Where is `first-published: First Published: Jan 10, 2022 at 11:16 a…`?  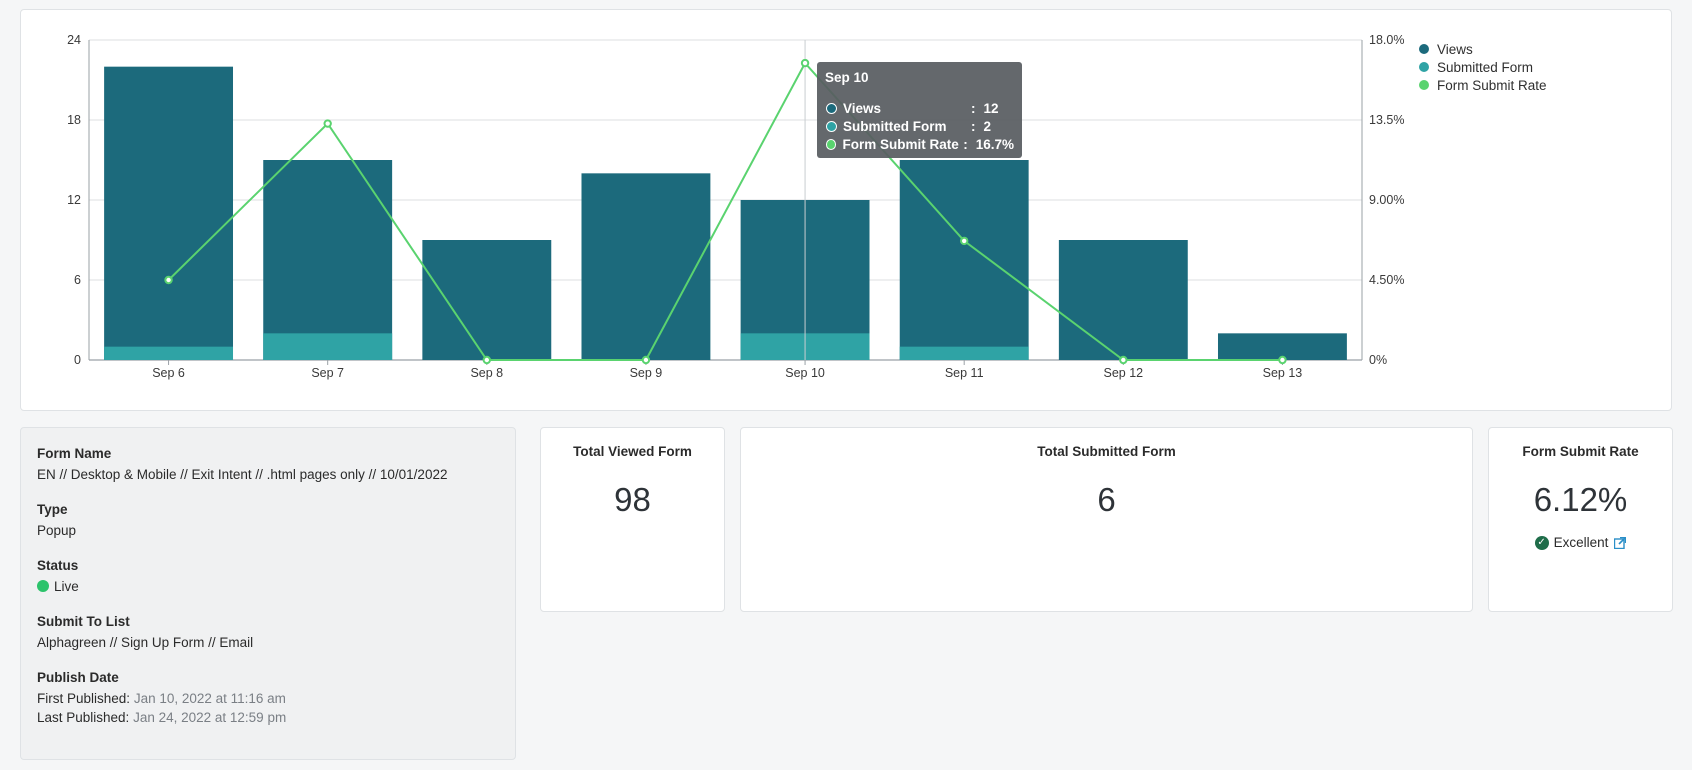
first-published: First Published: Jan 10, 2022 at 11:16 a… is located at coordinates (268, 698).